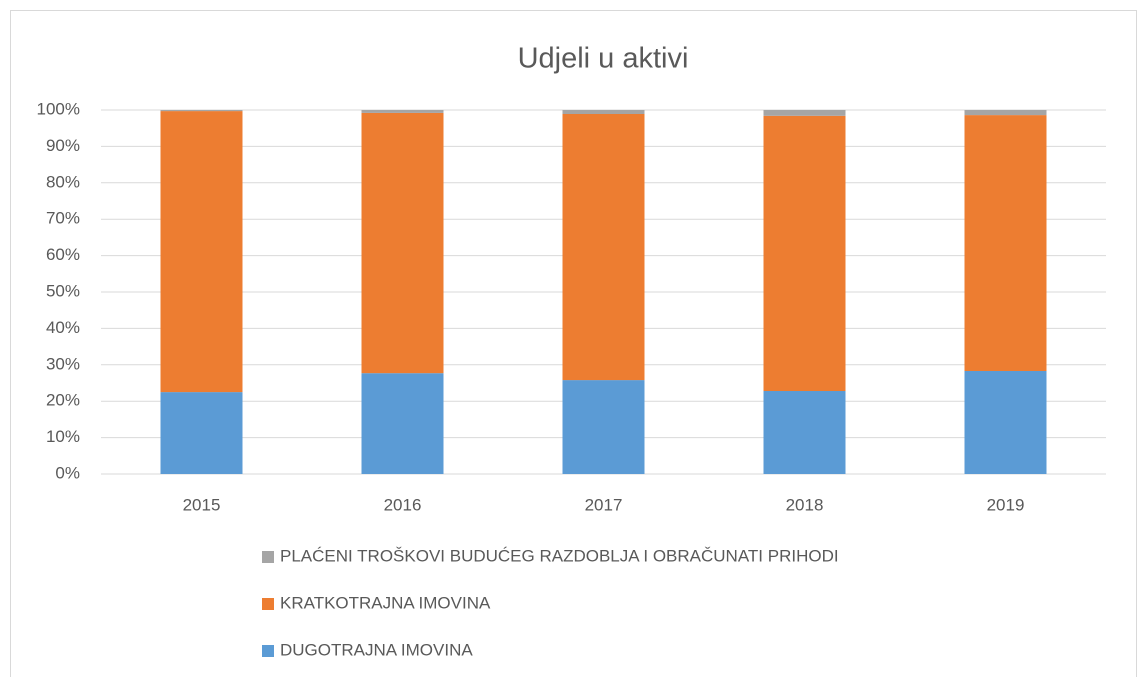 Image resolution: width=1147 pixels, height=677 pixels. What do you see at coordinates (403, 504) in the screenshot?
I see `x-tick-label: 2016` at bounding box center [403, 504].